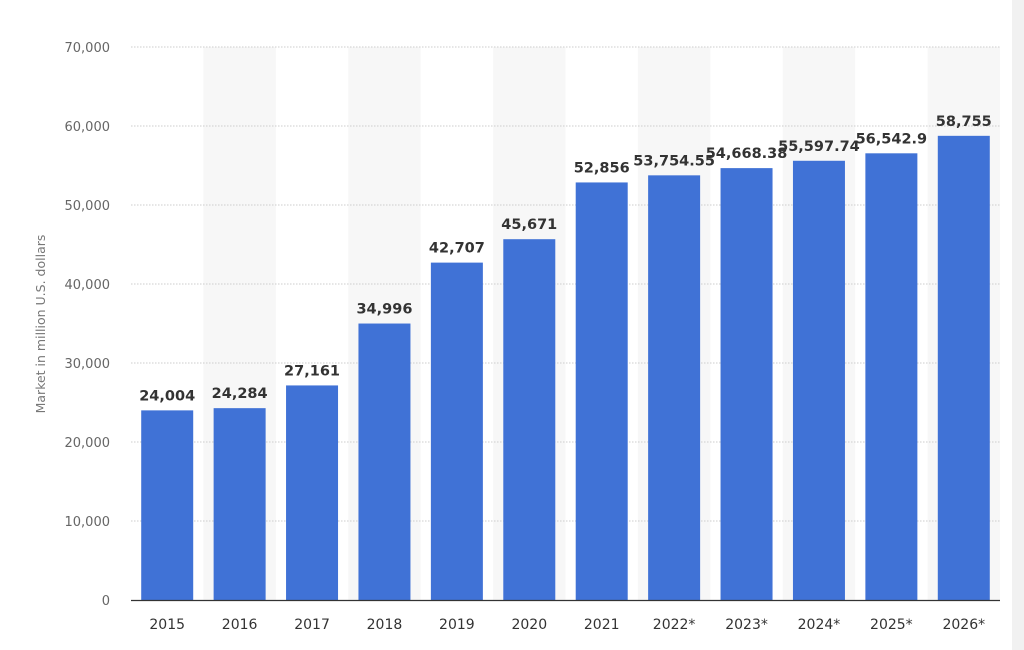 The width and height of the screenshot is (1024, 650). What do you see at coordinates (529, 625) in the screenshot?
I see `x-tick-label: 2020` at bounding box center [529, 625].